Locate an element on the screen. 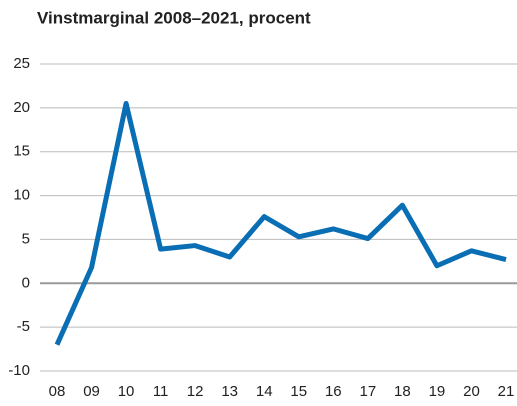 The width and height of the screenshot is (517, 406). y-tick-label: -5 is located at coordinates (23, 326).